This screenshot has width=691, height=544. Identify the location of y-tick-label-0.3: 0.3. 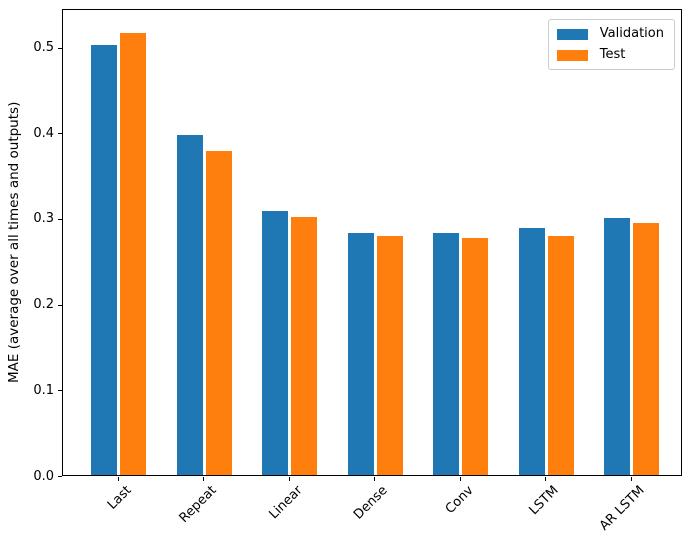
(43, 219).